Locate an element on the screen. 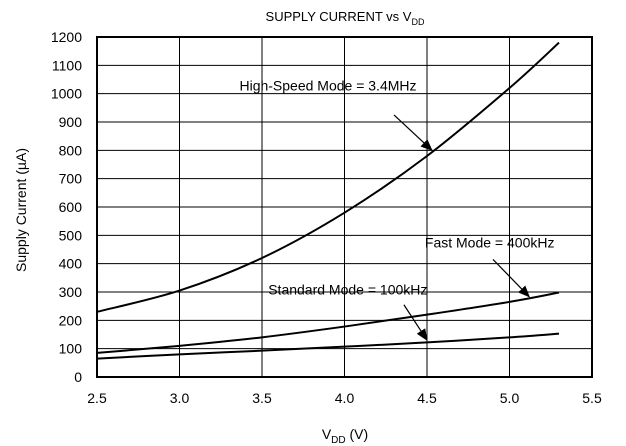 Image resolution: width=626 pixels, height=446 pixels. y-tick-label: 200 is located at coordinates (71, 320).